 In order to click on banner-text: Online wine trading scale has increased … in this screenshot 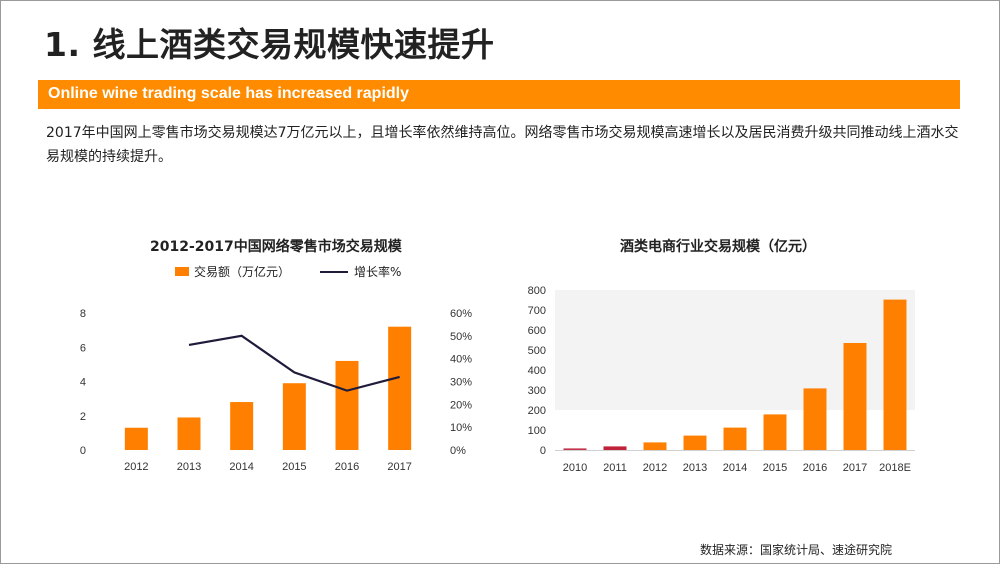, I will do `click(229, 93)`.